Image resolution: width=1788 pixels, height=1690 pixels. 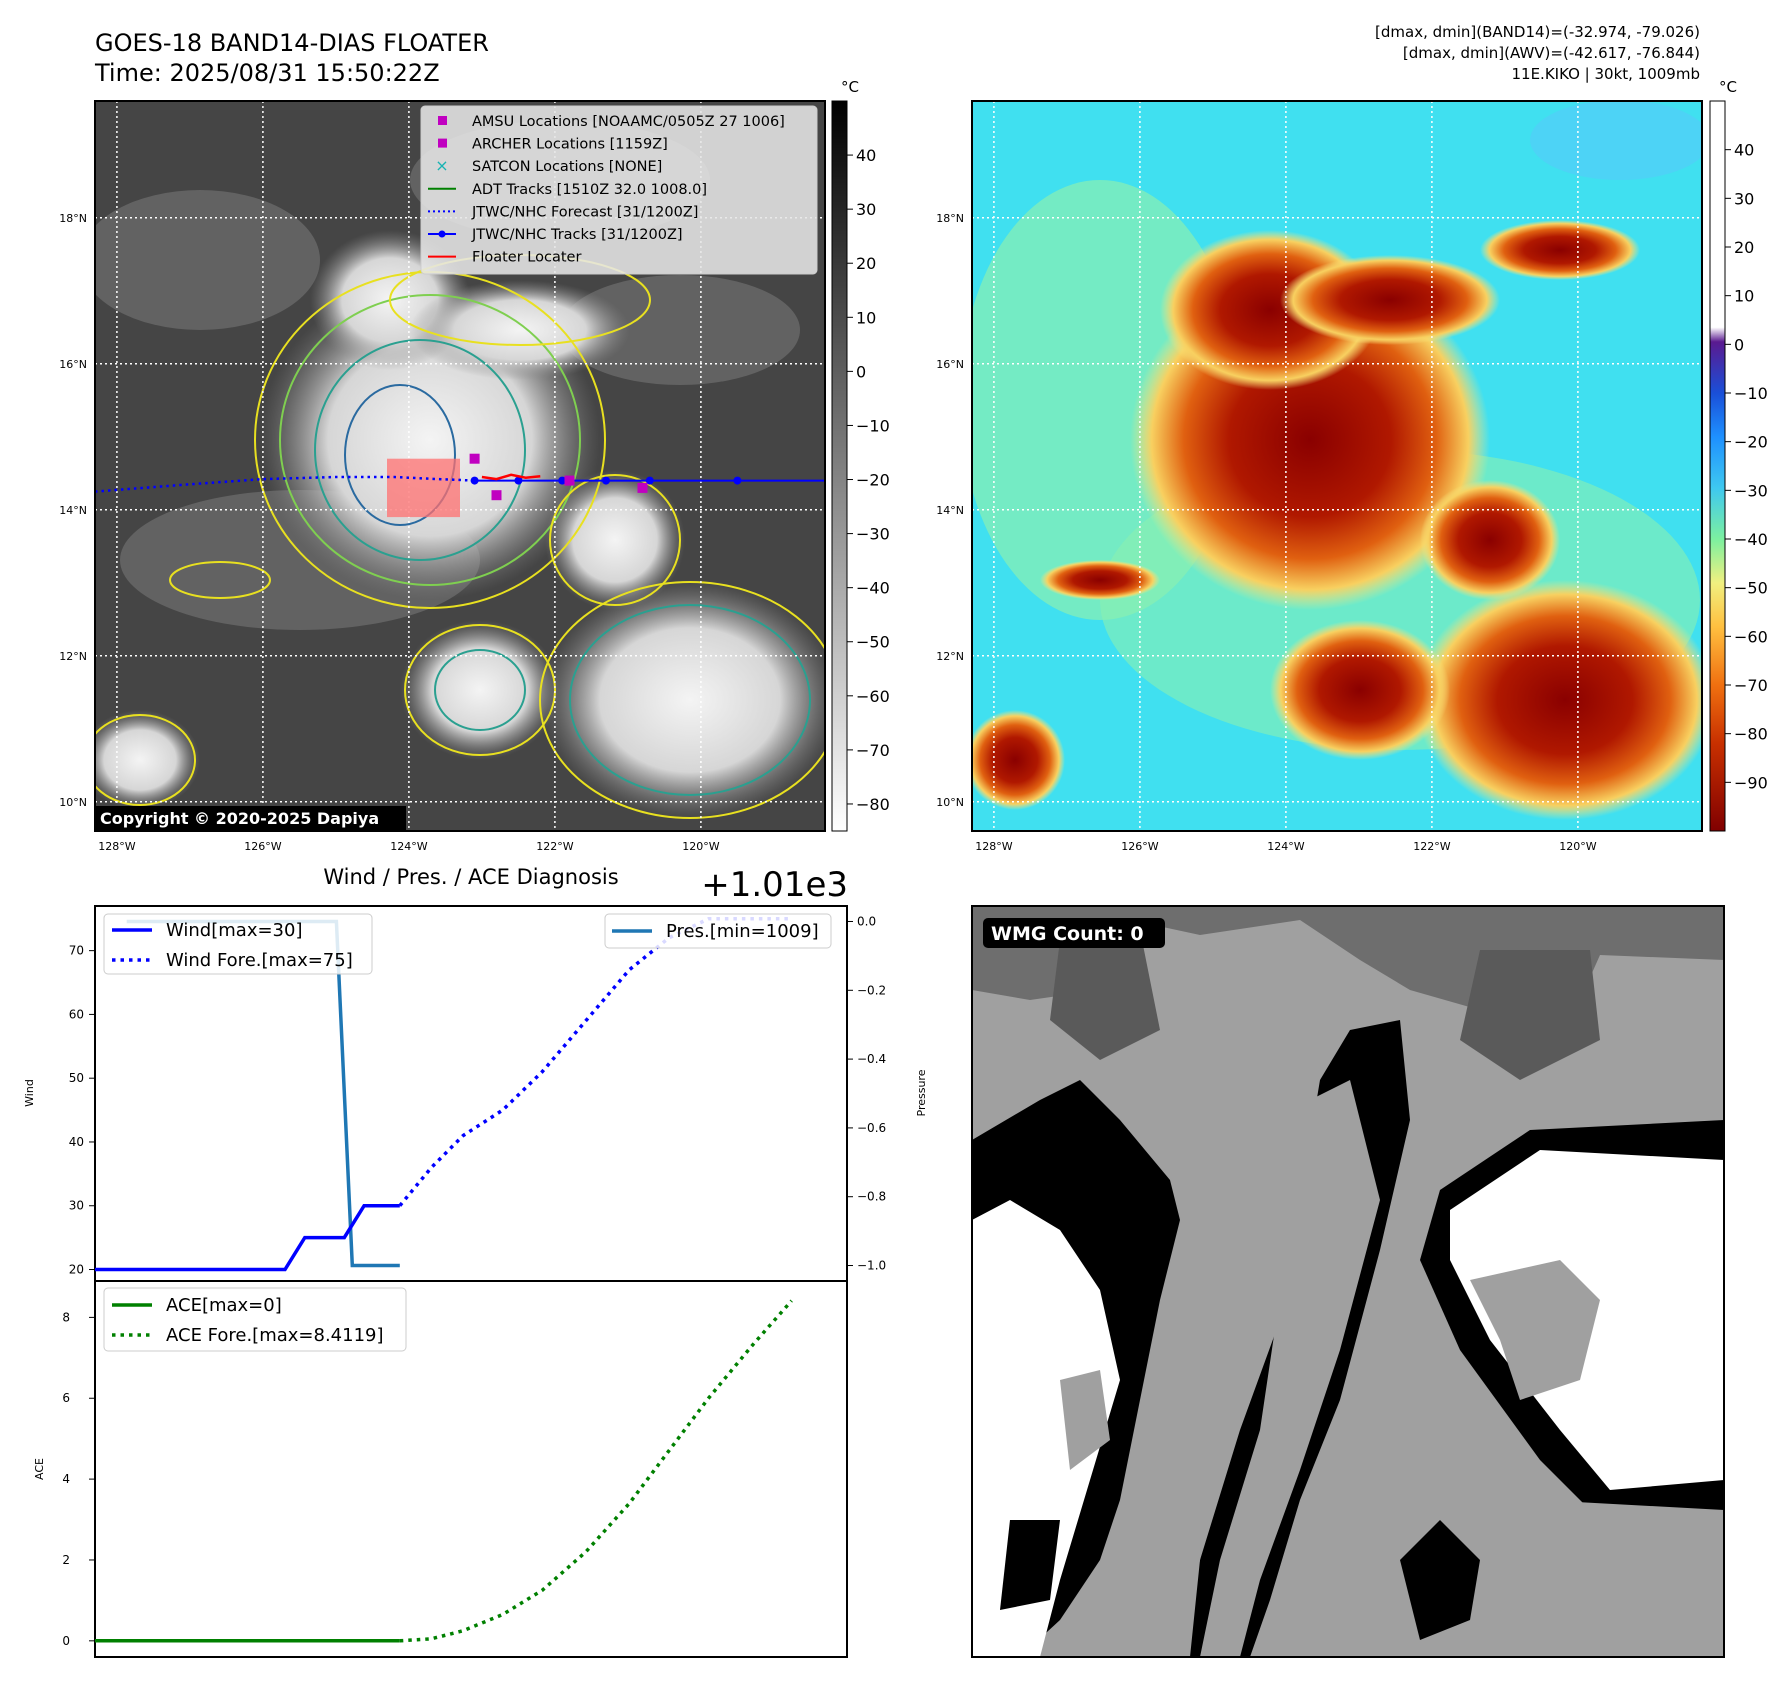 I want to click on color-colorbar-unit: °C, so click(x=1728, y=87).